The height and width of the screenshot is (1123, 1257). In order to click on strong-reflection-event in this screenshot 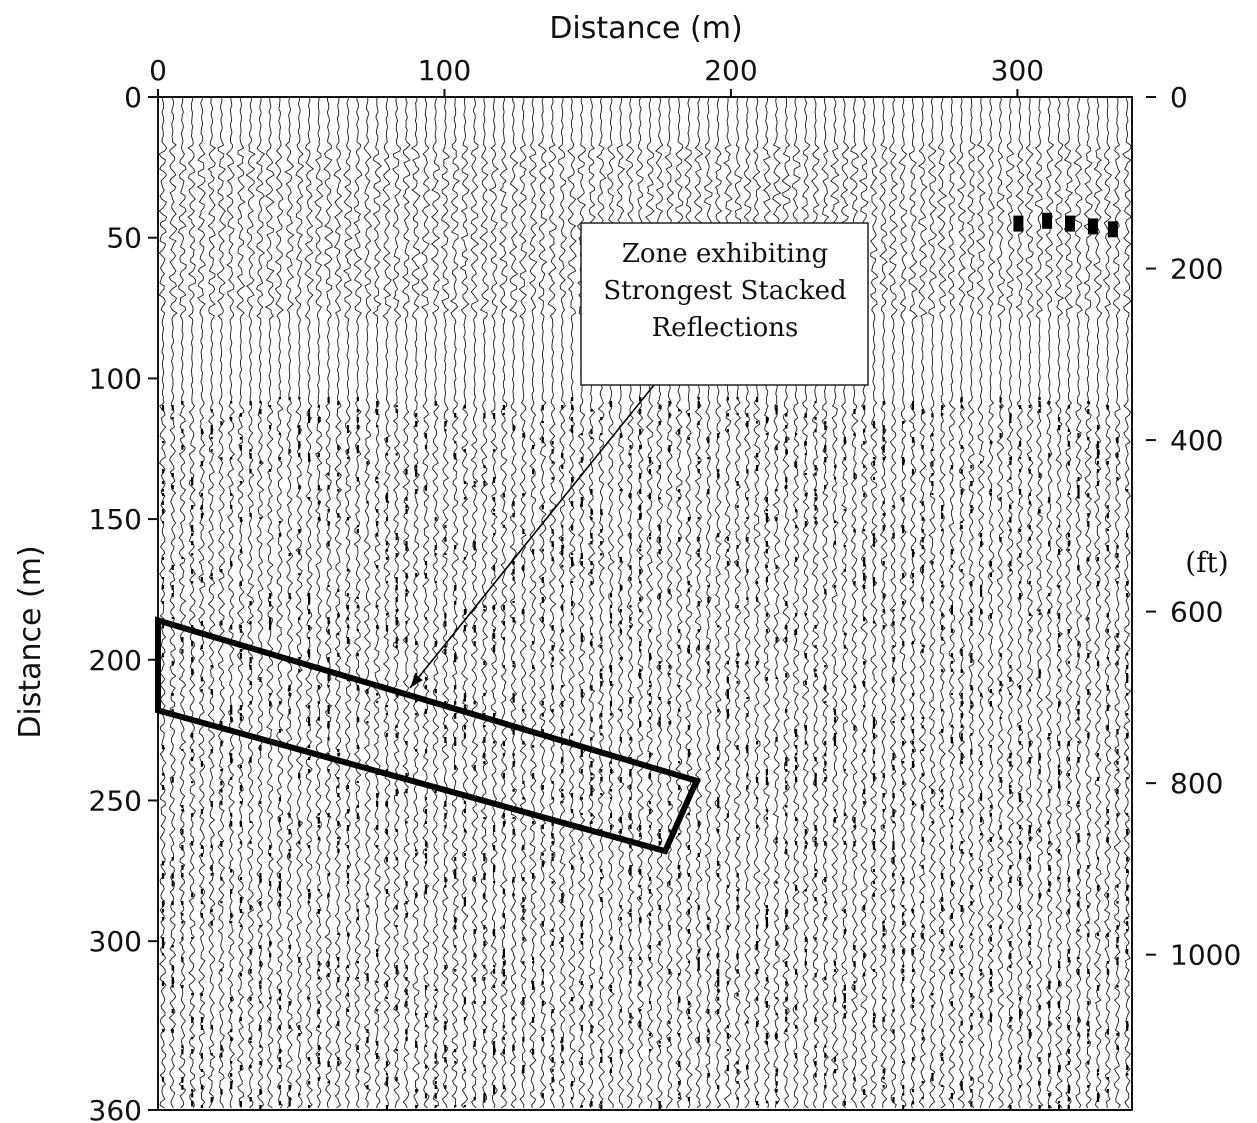, I will do `click(1112, 229)`.